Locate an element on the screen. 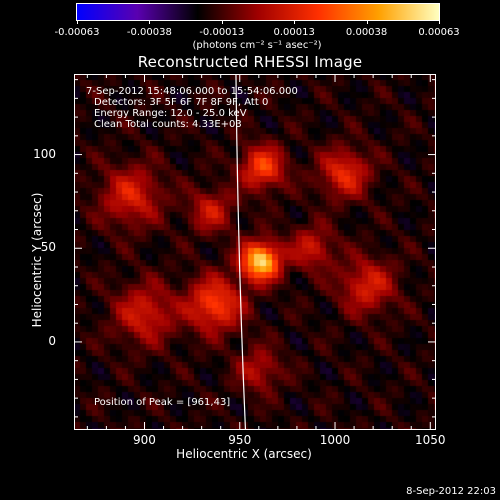 The width and height of the screenshot is (500, 500). x-tick-label: 950 is located at coordinates (240, 440).